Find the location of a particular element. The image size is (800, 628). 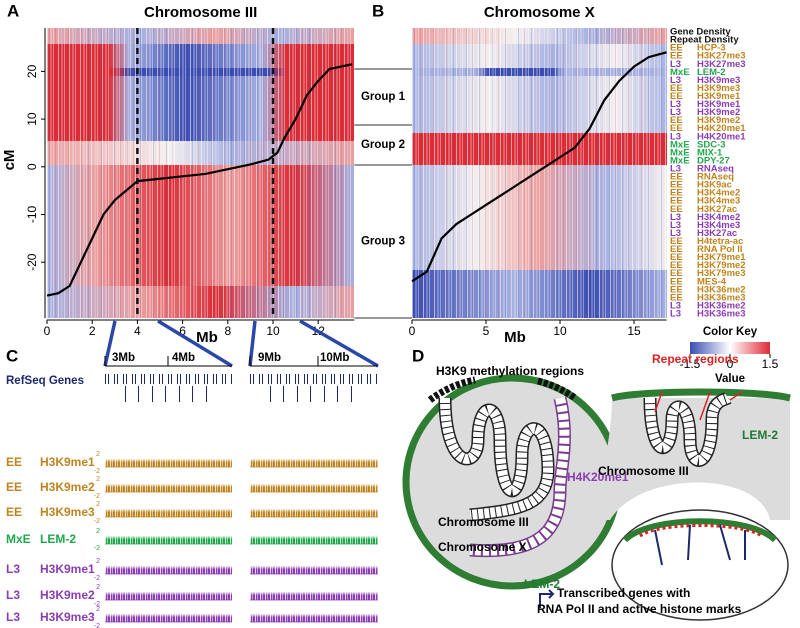

color-key-tick-label: 1.5 is located at coordinates (770, 364).